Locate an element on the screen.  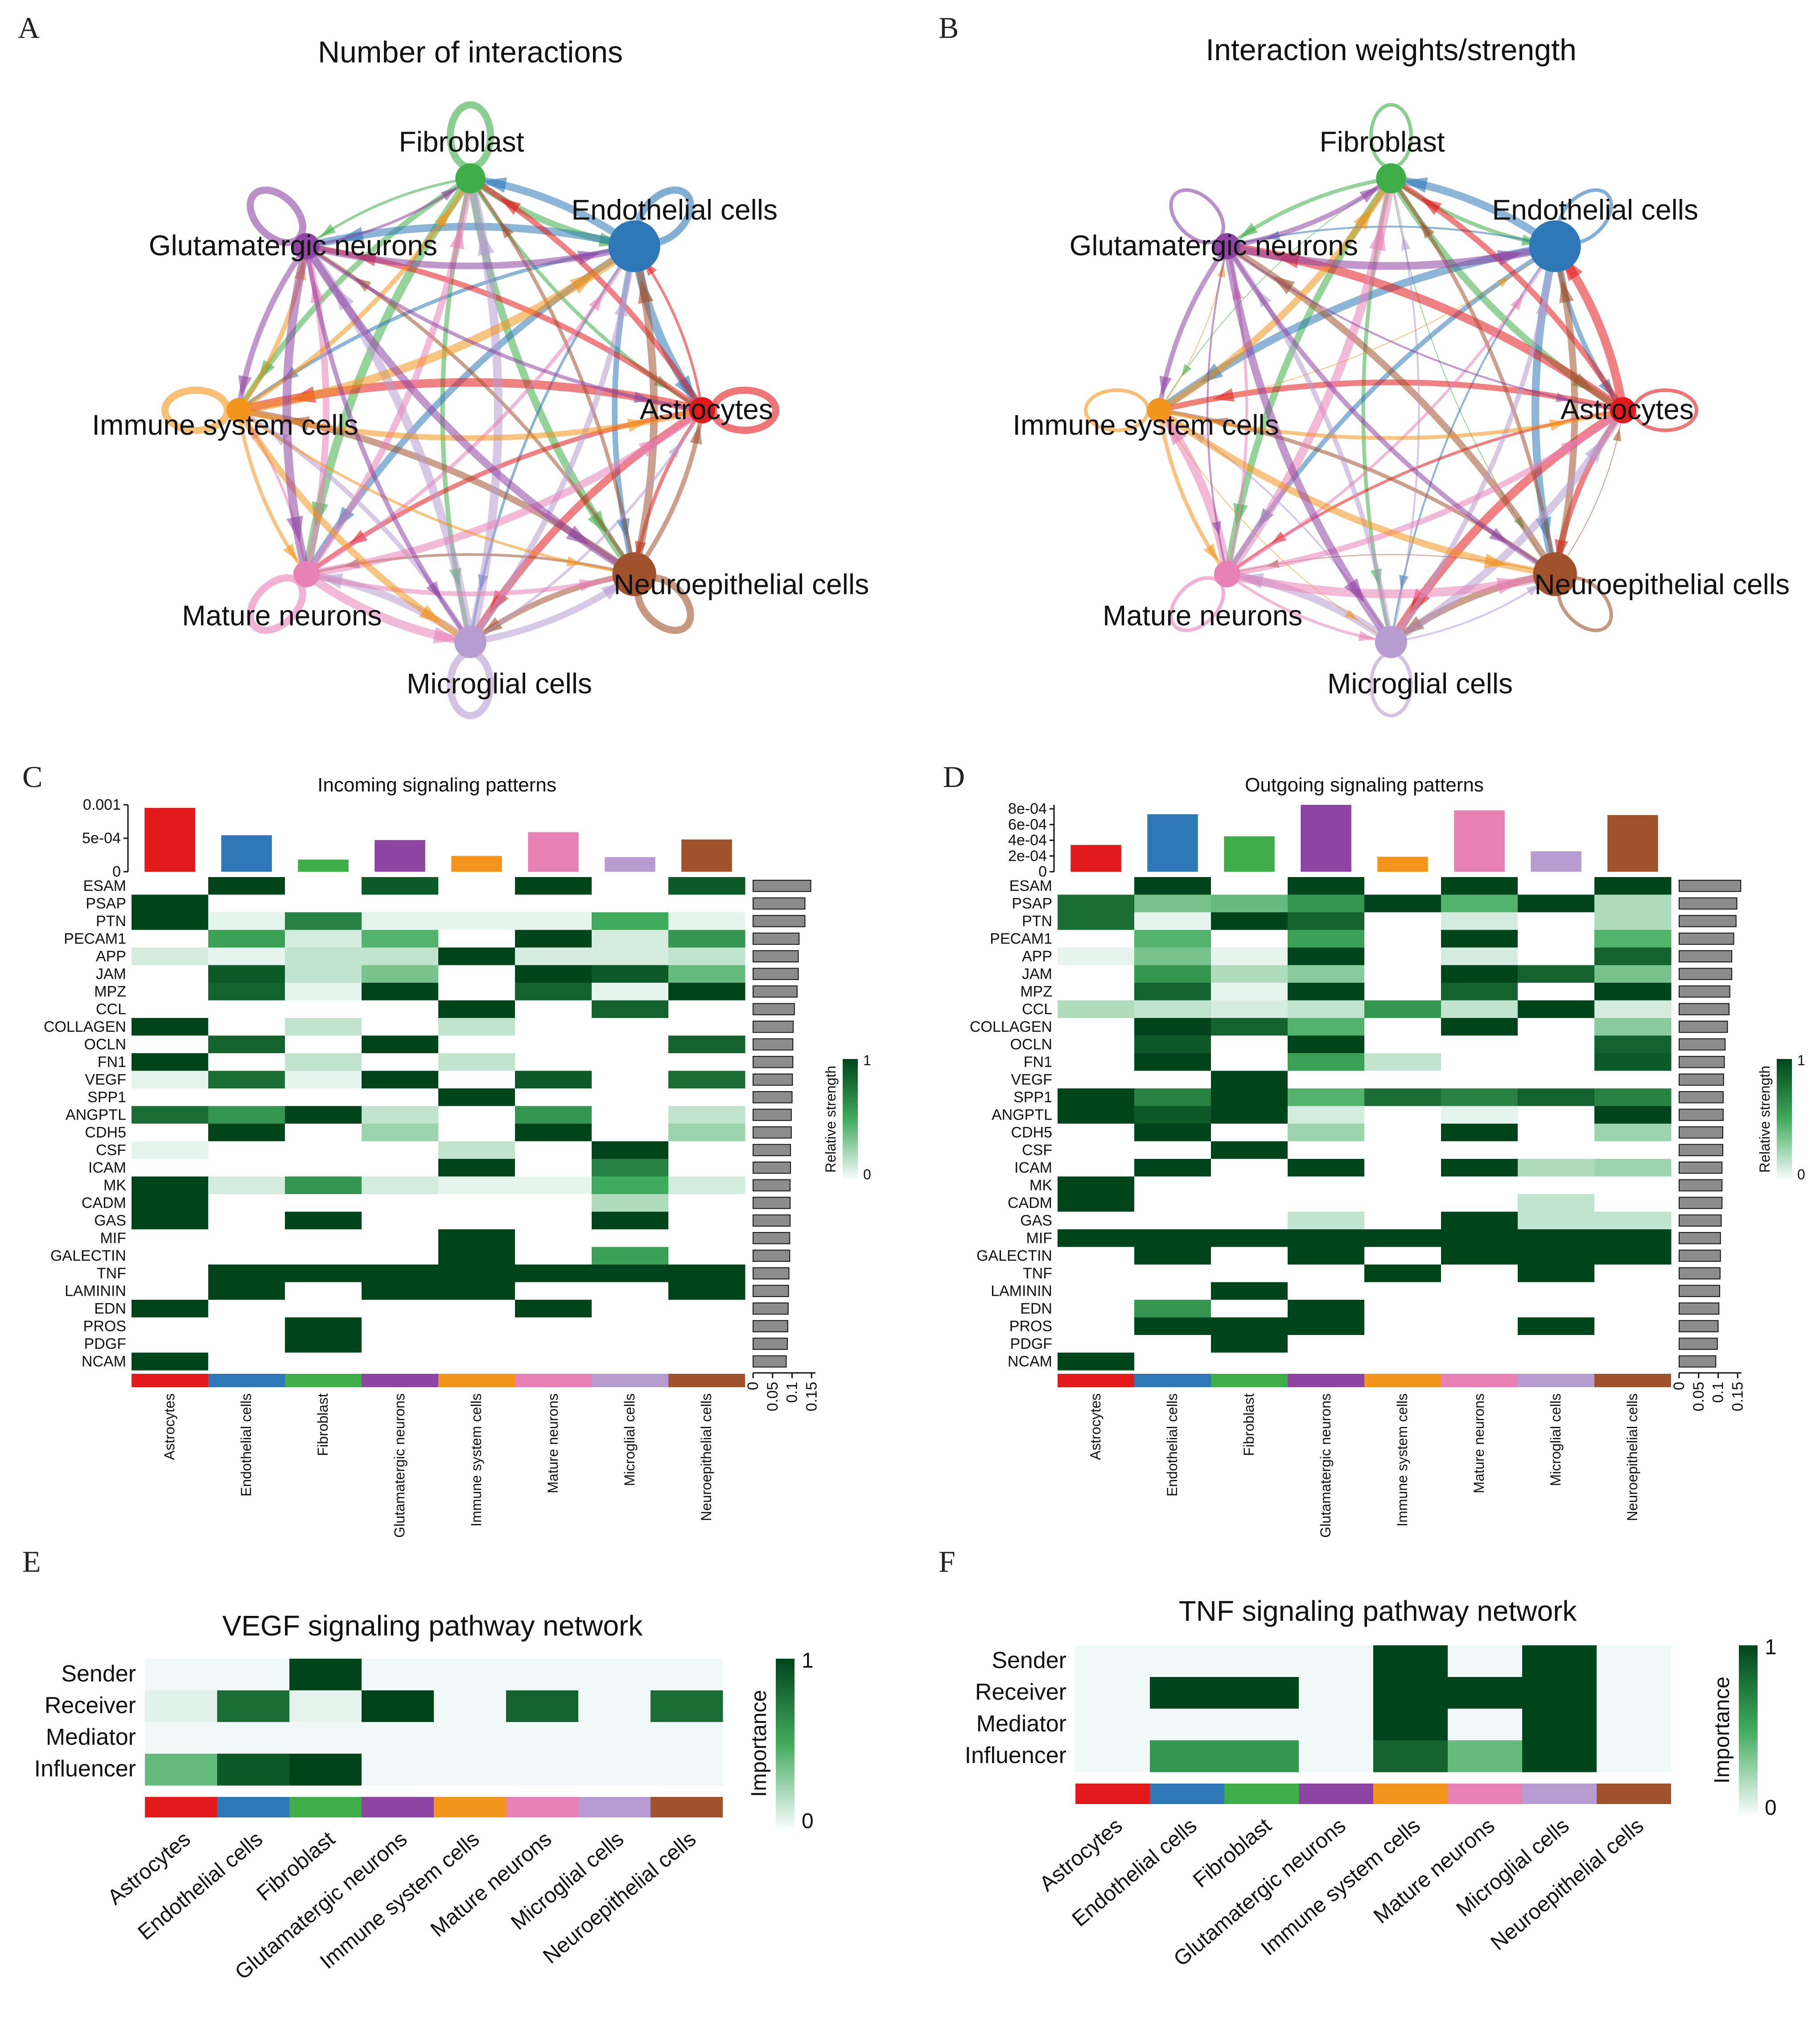
row-label-spp1: SPP1 is located at coordinates (107, 1097).